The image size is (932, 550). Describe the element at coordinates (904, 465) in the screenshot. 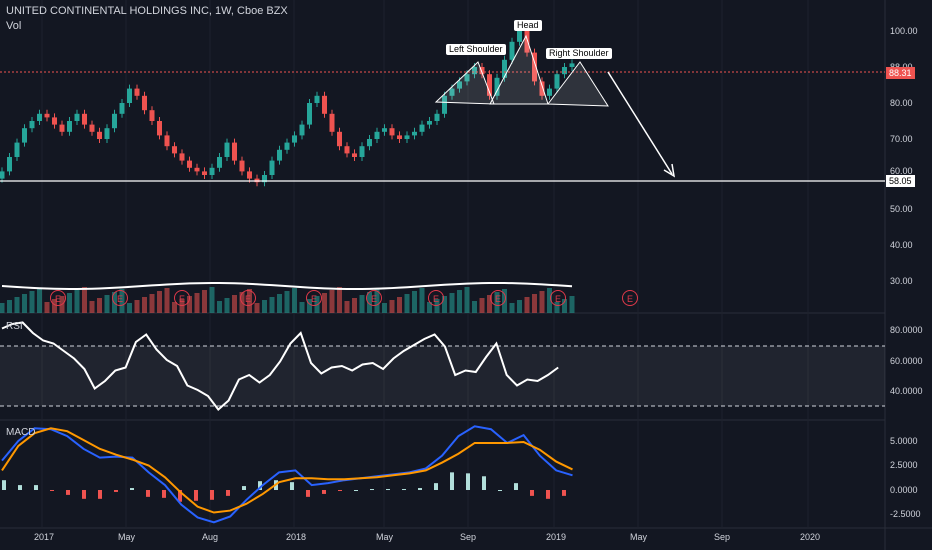

I see `macd-tick: 2.5000` at that location.